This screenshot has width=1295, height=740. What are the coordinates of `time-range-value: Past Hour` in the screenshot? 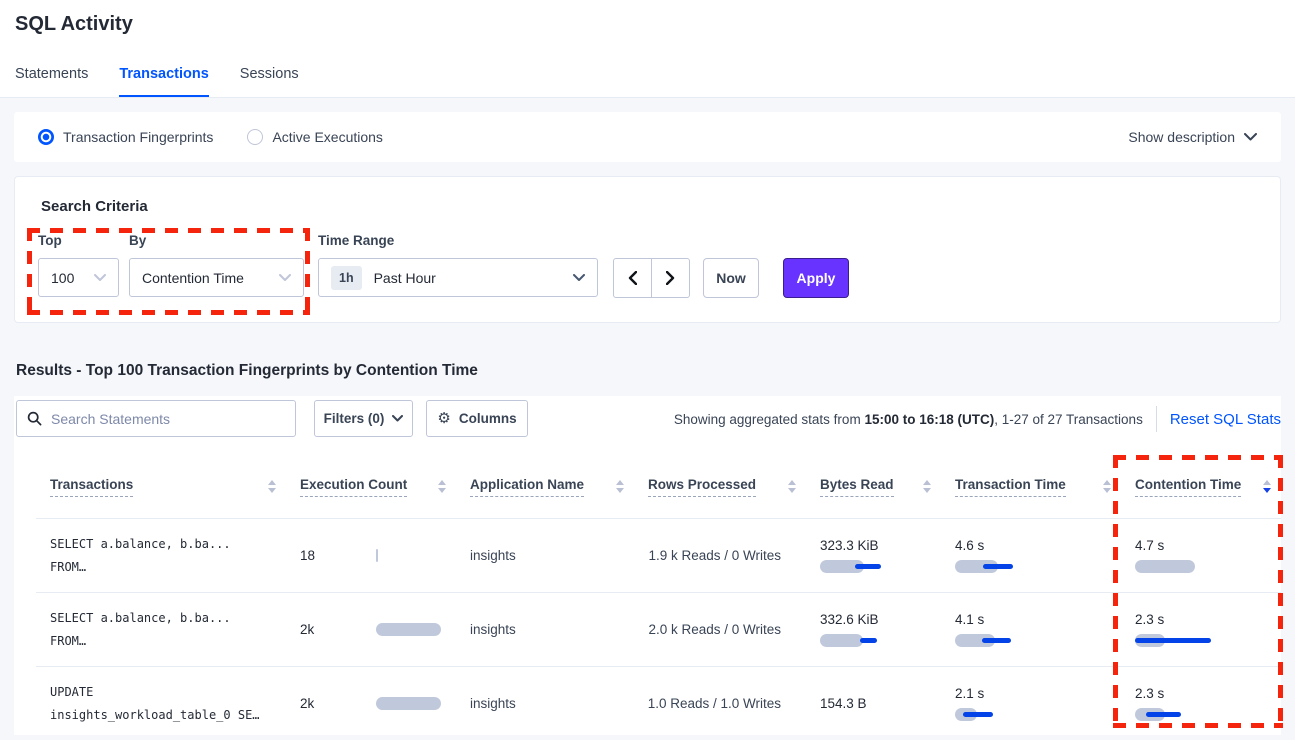 It's located at (404, 277).